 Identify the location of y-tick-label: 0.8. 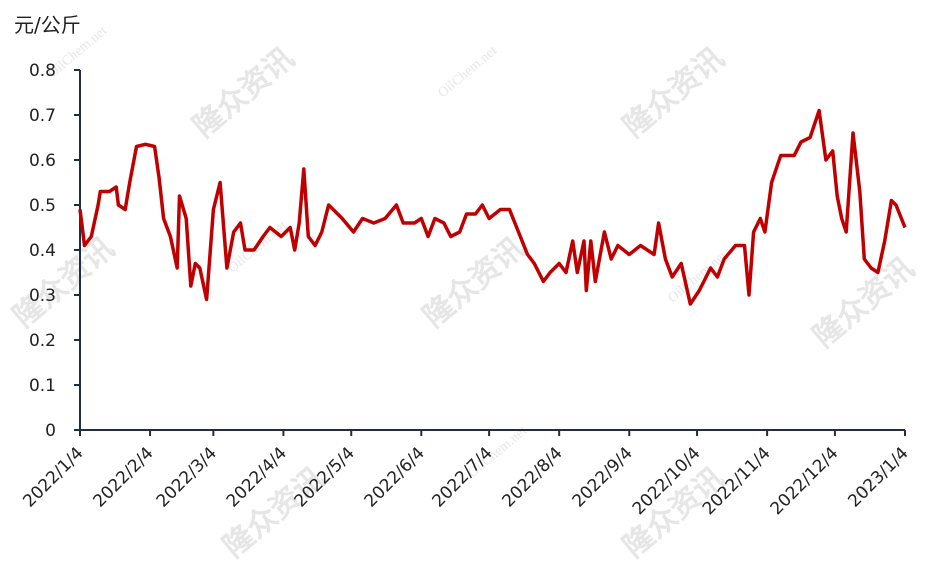
(42, 71).